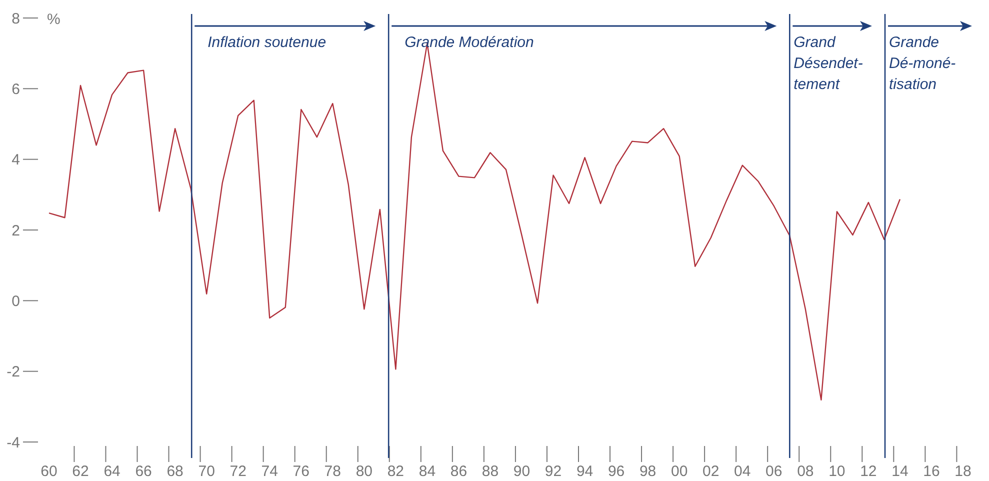 This screenshot has width=989, height=481. I want to click on x-tick-label: 72, so click(238, 471).